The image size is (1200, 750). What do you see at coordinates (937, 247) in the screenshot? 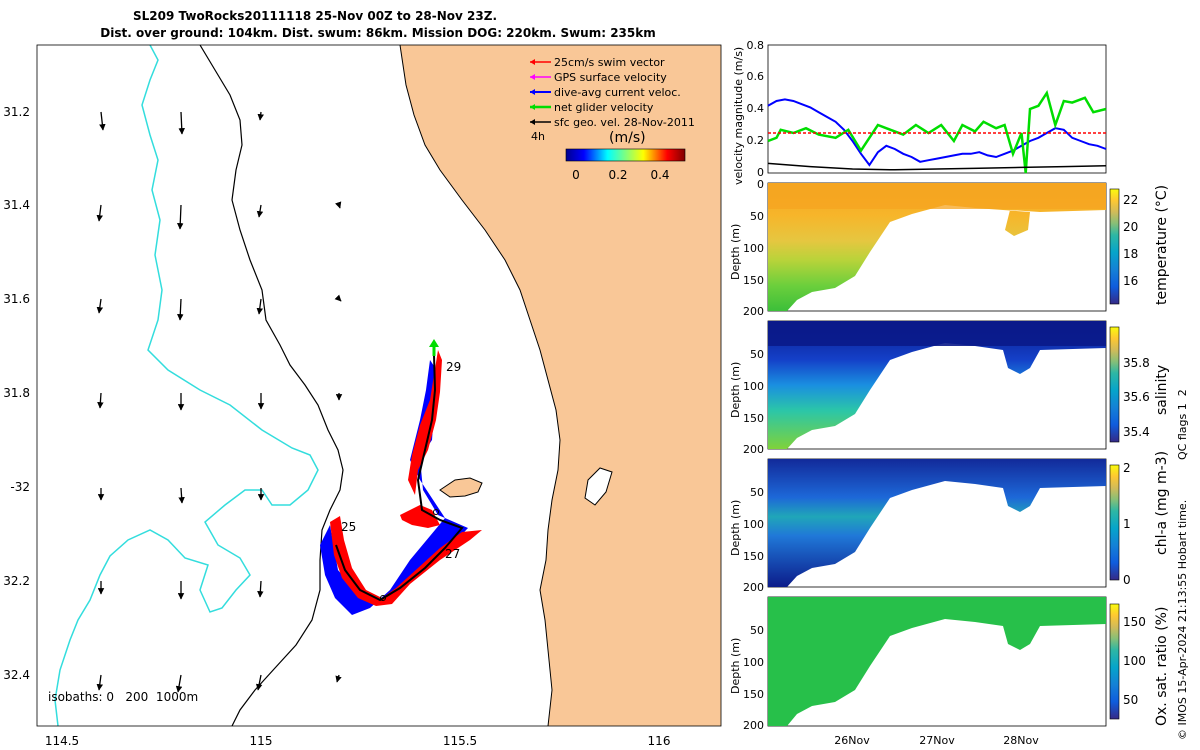
I see `temperature-field` at bounding box center [937, 247].